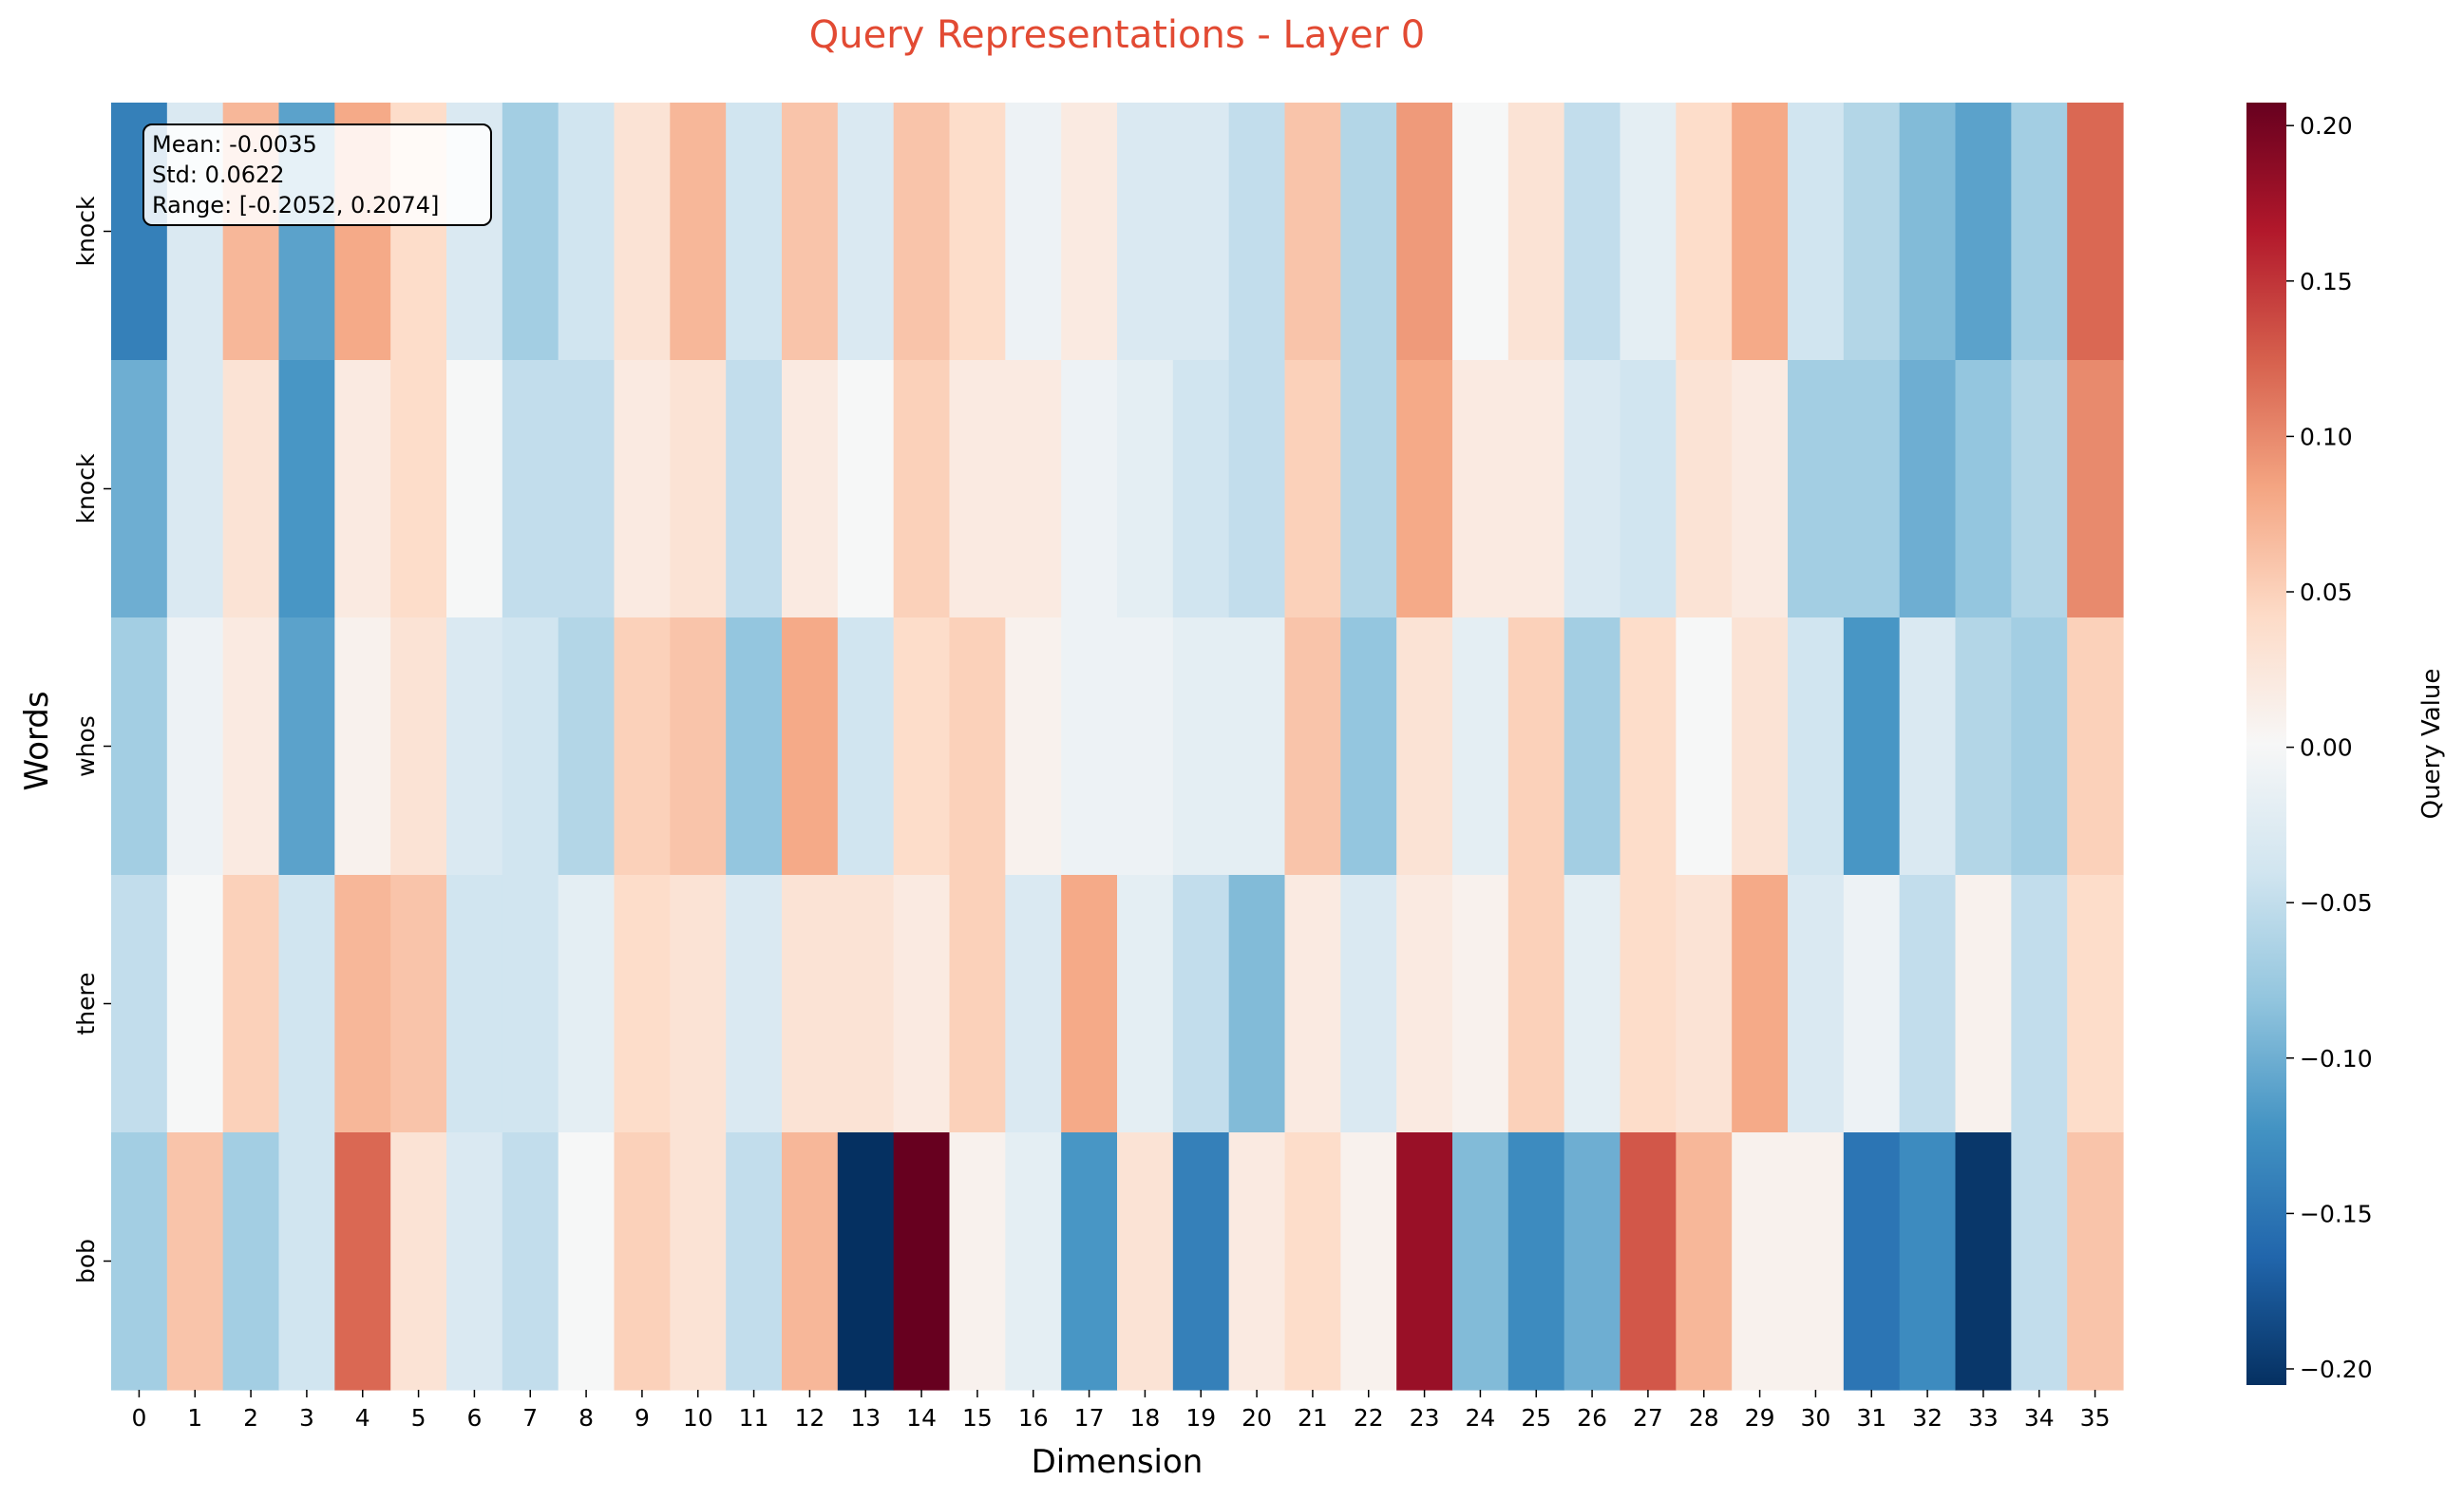 This screenshot has width=2464, height=1500. What do you see at coordinates (362, 489) in the screenshot?
I see `heatmap-cell-r1-c4` at bounding box center [362, 489].